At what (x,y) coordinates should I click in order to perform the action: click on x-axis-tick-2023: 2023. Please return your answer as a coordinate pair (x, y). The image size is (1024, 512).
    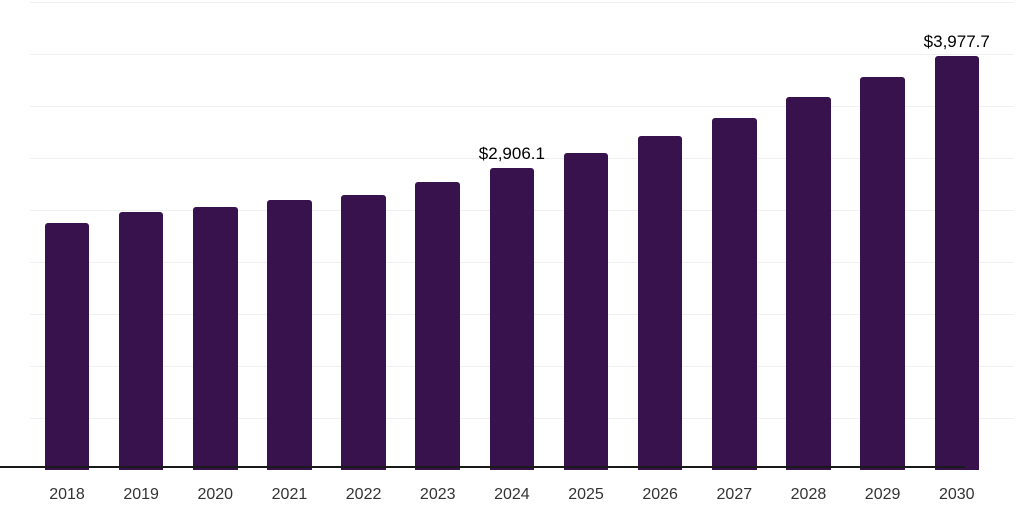
    Looking at the image, I should click on (437, 494).